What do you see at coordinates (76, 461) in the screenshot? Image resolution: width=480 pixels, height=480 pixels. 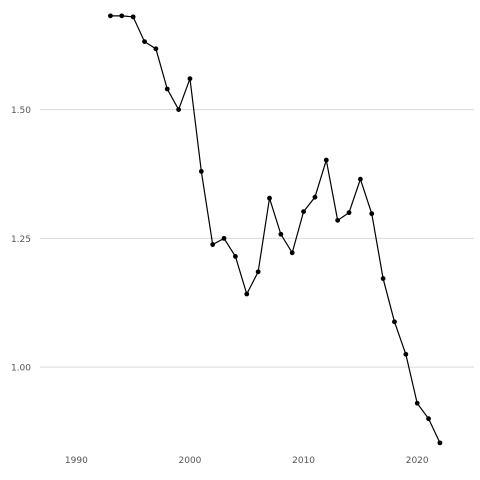 I see `x-tick-label: 1990` at bounding box center [76, 461].